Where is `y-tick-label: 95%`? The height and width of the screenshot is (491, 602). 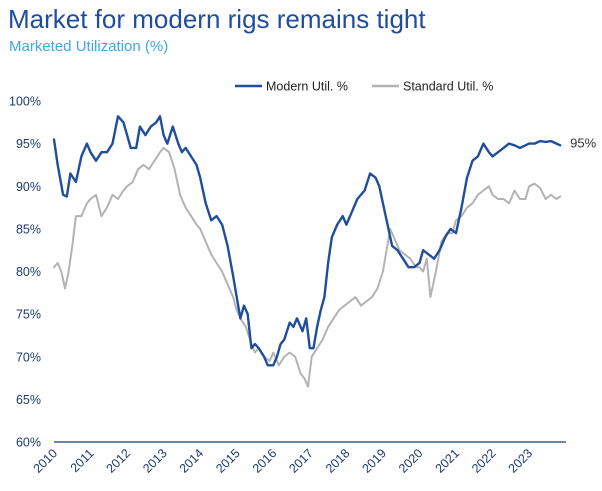
y-tick-label: 95% is located at coordinates (28, 144).